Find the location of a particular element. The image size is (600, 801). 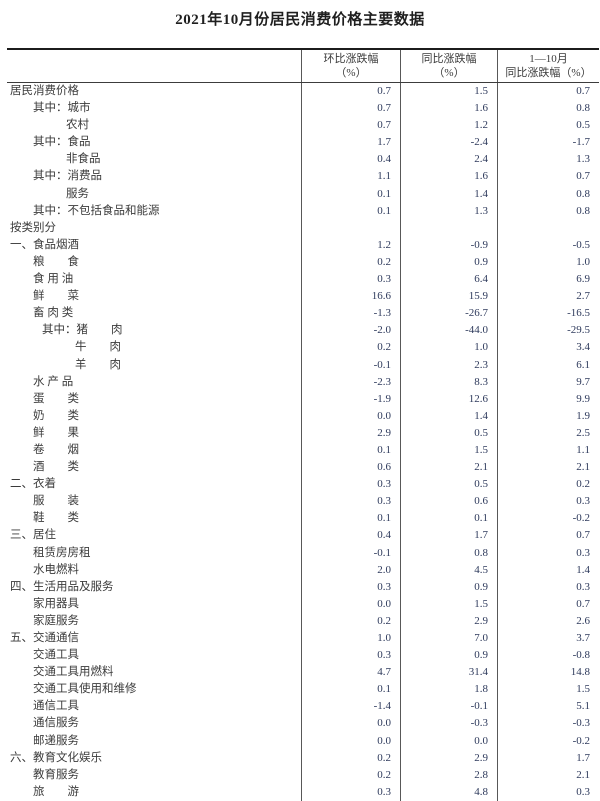

cell-value: -0.1 is located at coordinates (448, 707).